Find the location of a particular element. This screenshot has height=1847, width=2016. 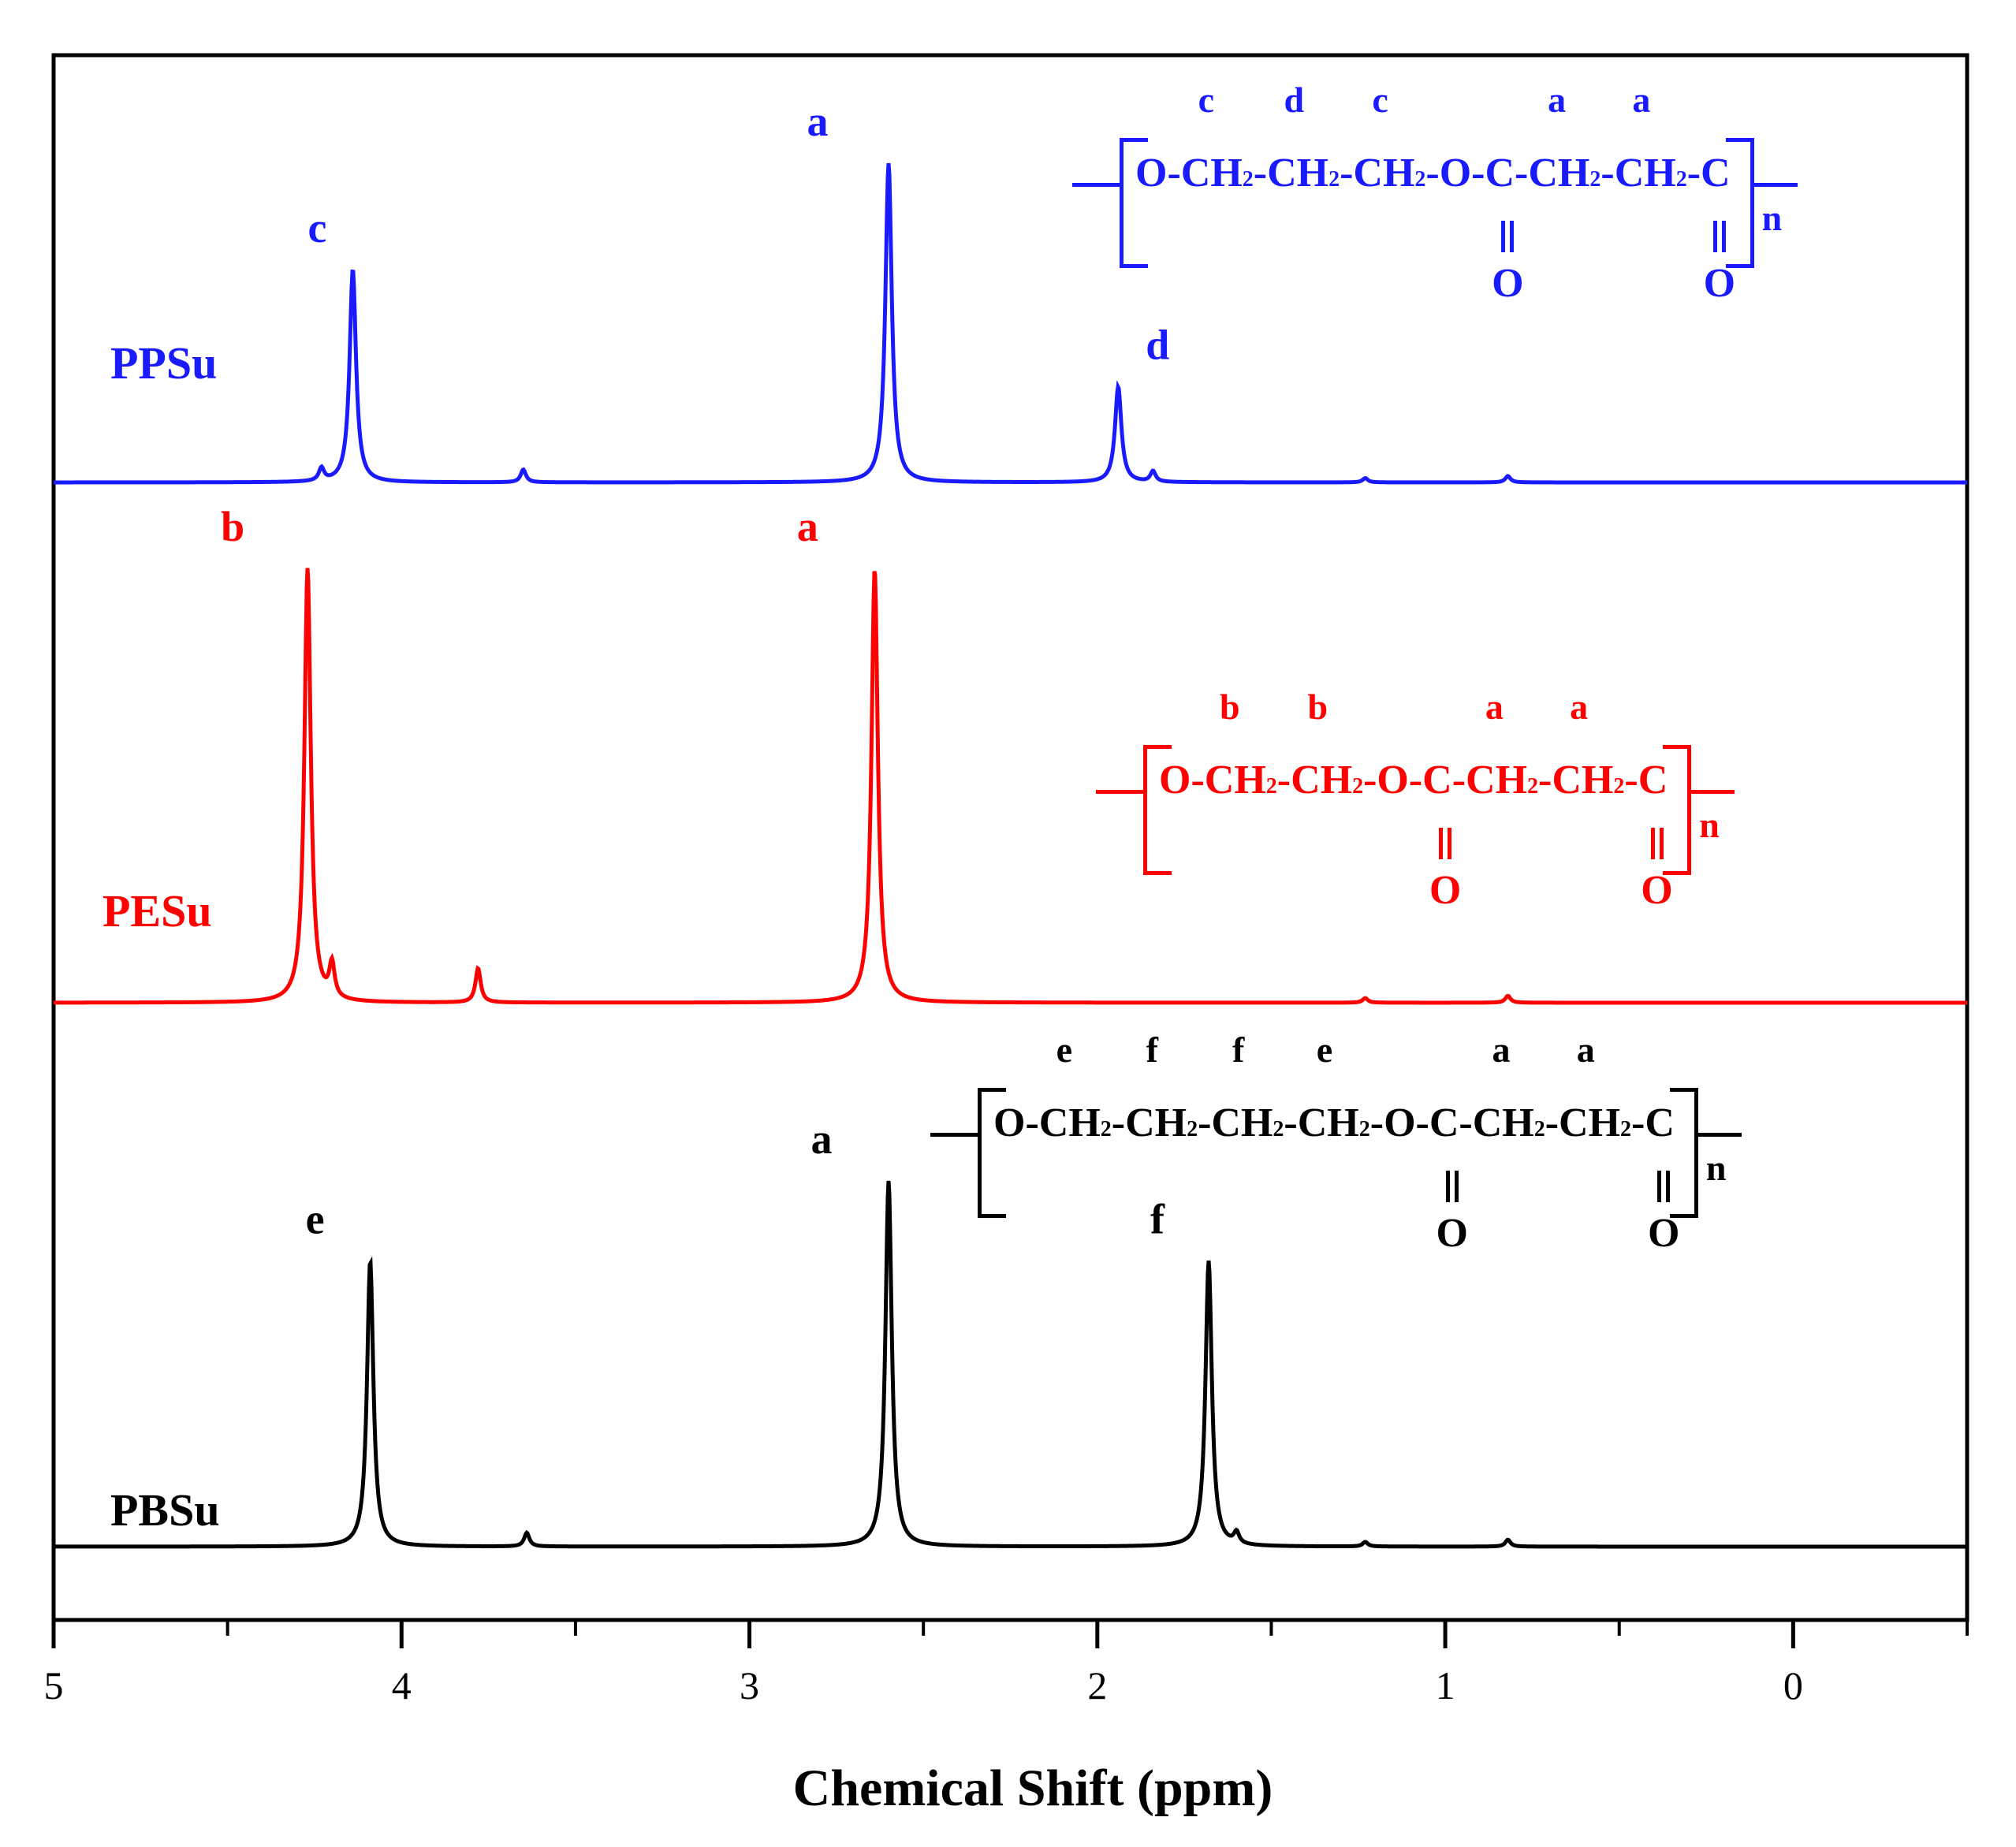

x-tick-label: 2 is located at coordinates (1097, 1685).